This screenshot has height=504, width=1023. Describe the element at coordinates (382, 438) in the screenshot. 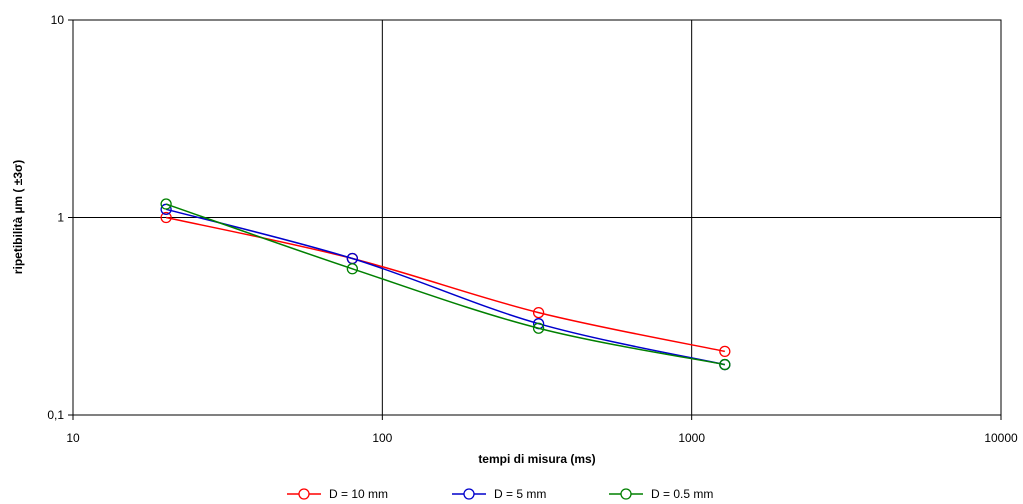

I see `x-tick-label: 100` at that location.